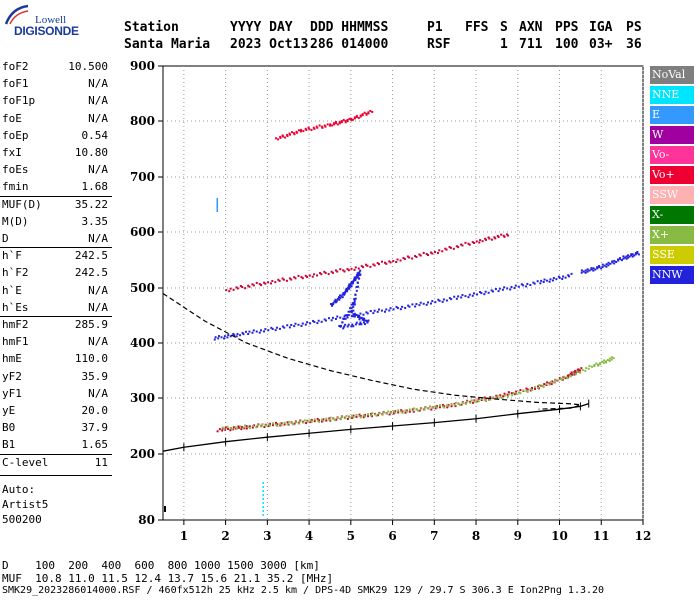 This screenshot has height=611, width=700. Describe the element at coordinates (12, 290) in the screenshot. I see `param-key: h`E` at that location.